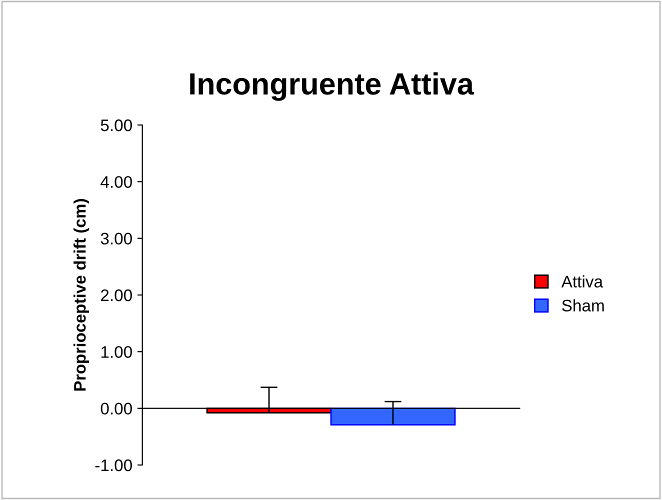 The image size is (662, 500). I want to click on y-tick-label: -1.00, so click(113, 465).